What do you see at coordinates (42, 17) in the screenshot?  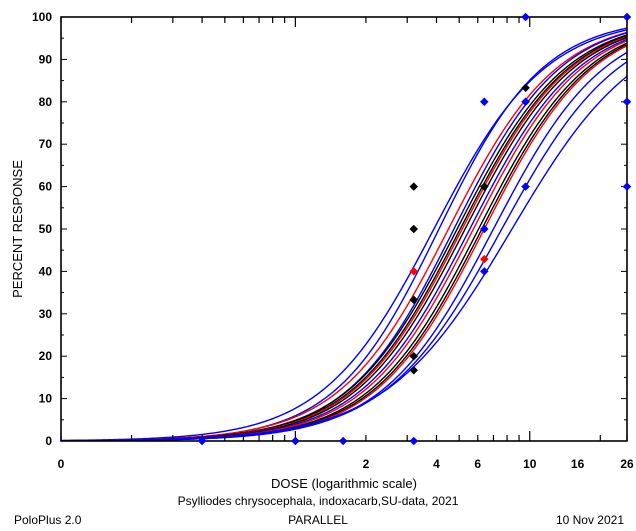 I see `y-tick-label: 100` at bounding box center [42, 17].